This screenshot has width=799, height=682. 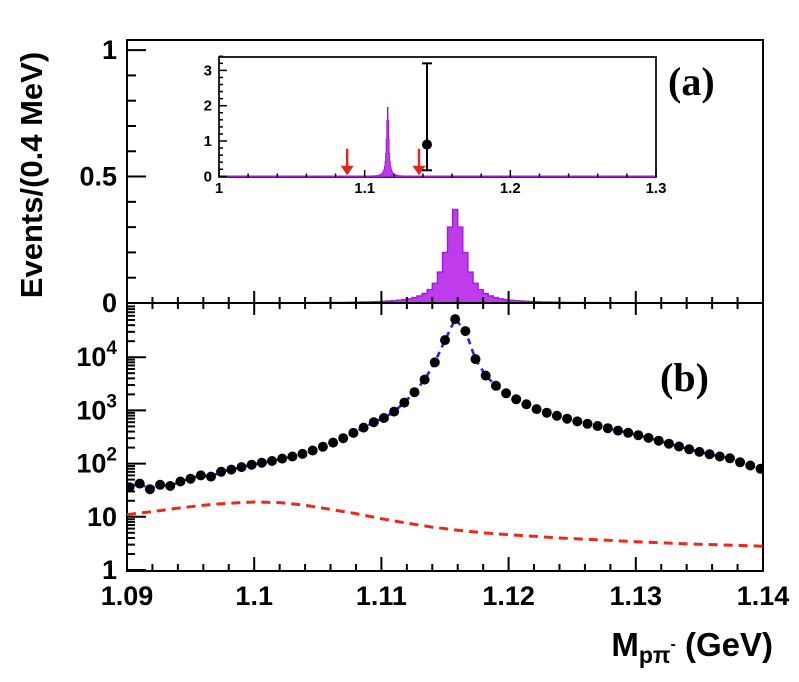 I want to click on tick-label: 10, so click(x=102, y=517).